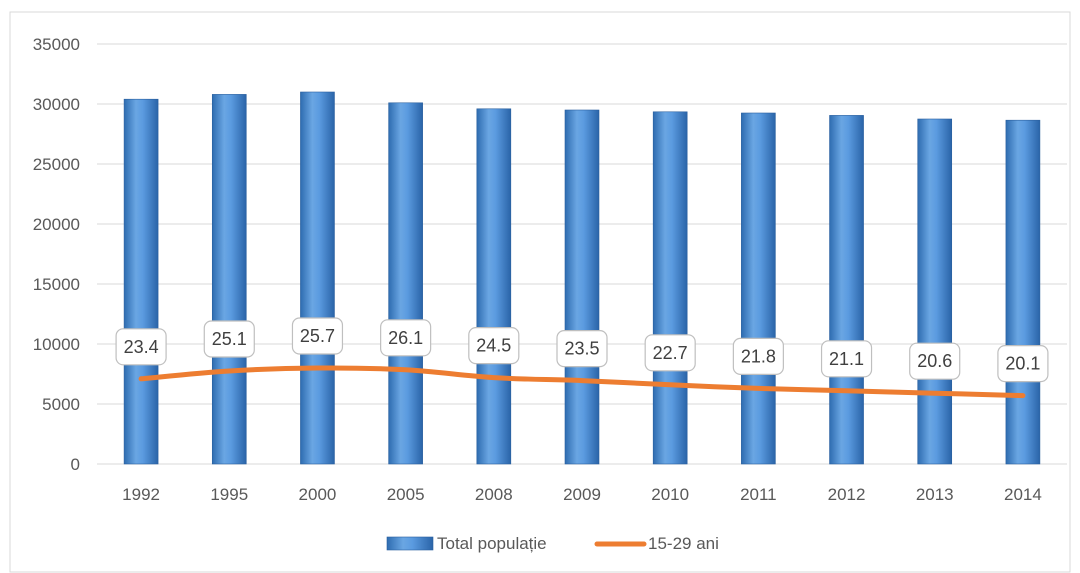 This screenshot has width=1080, height=573. I want to click on x-tick-label: 2008, so click(494, 494).